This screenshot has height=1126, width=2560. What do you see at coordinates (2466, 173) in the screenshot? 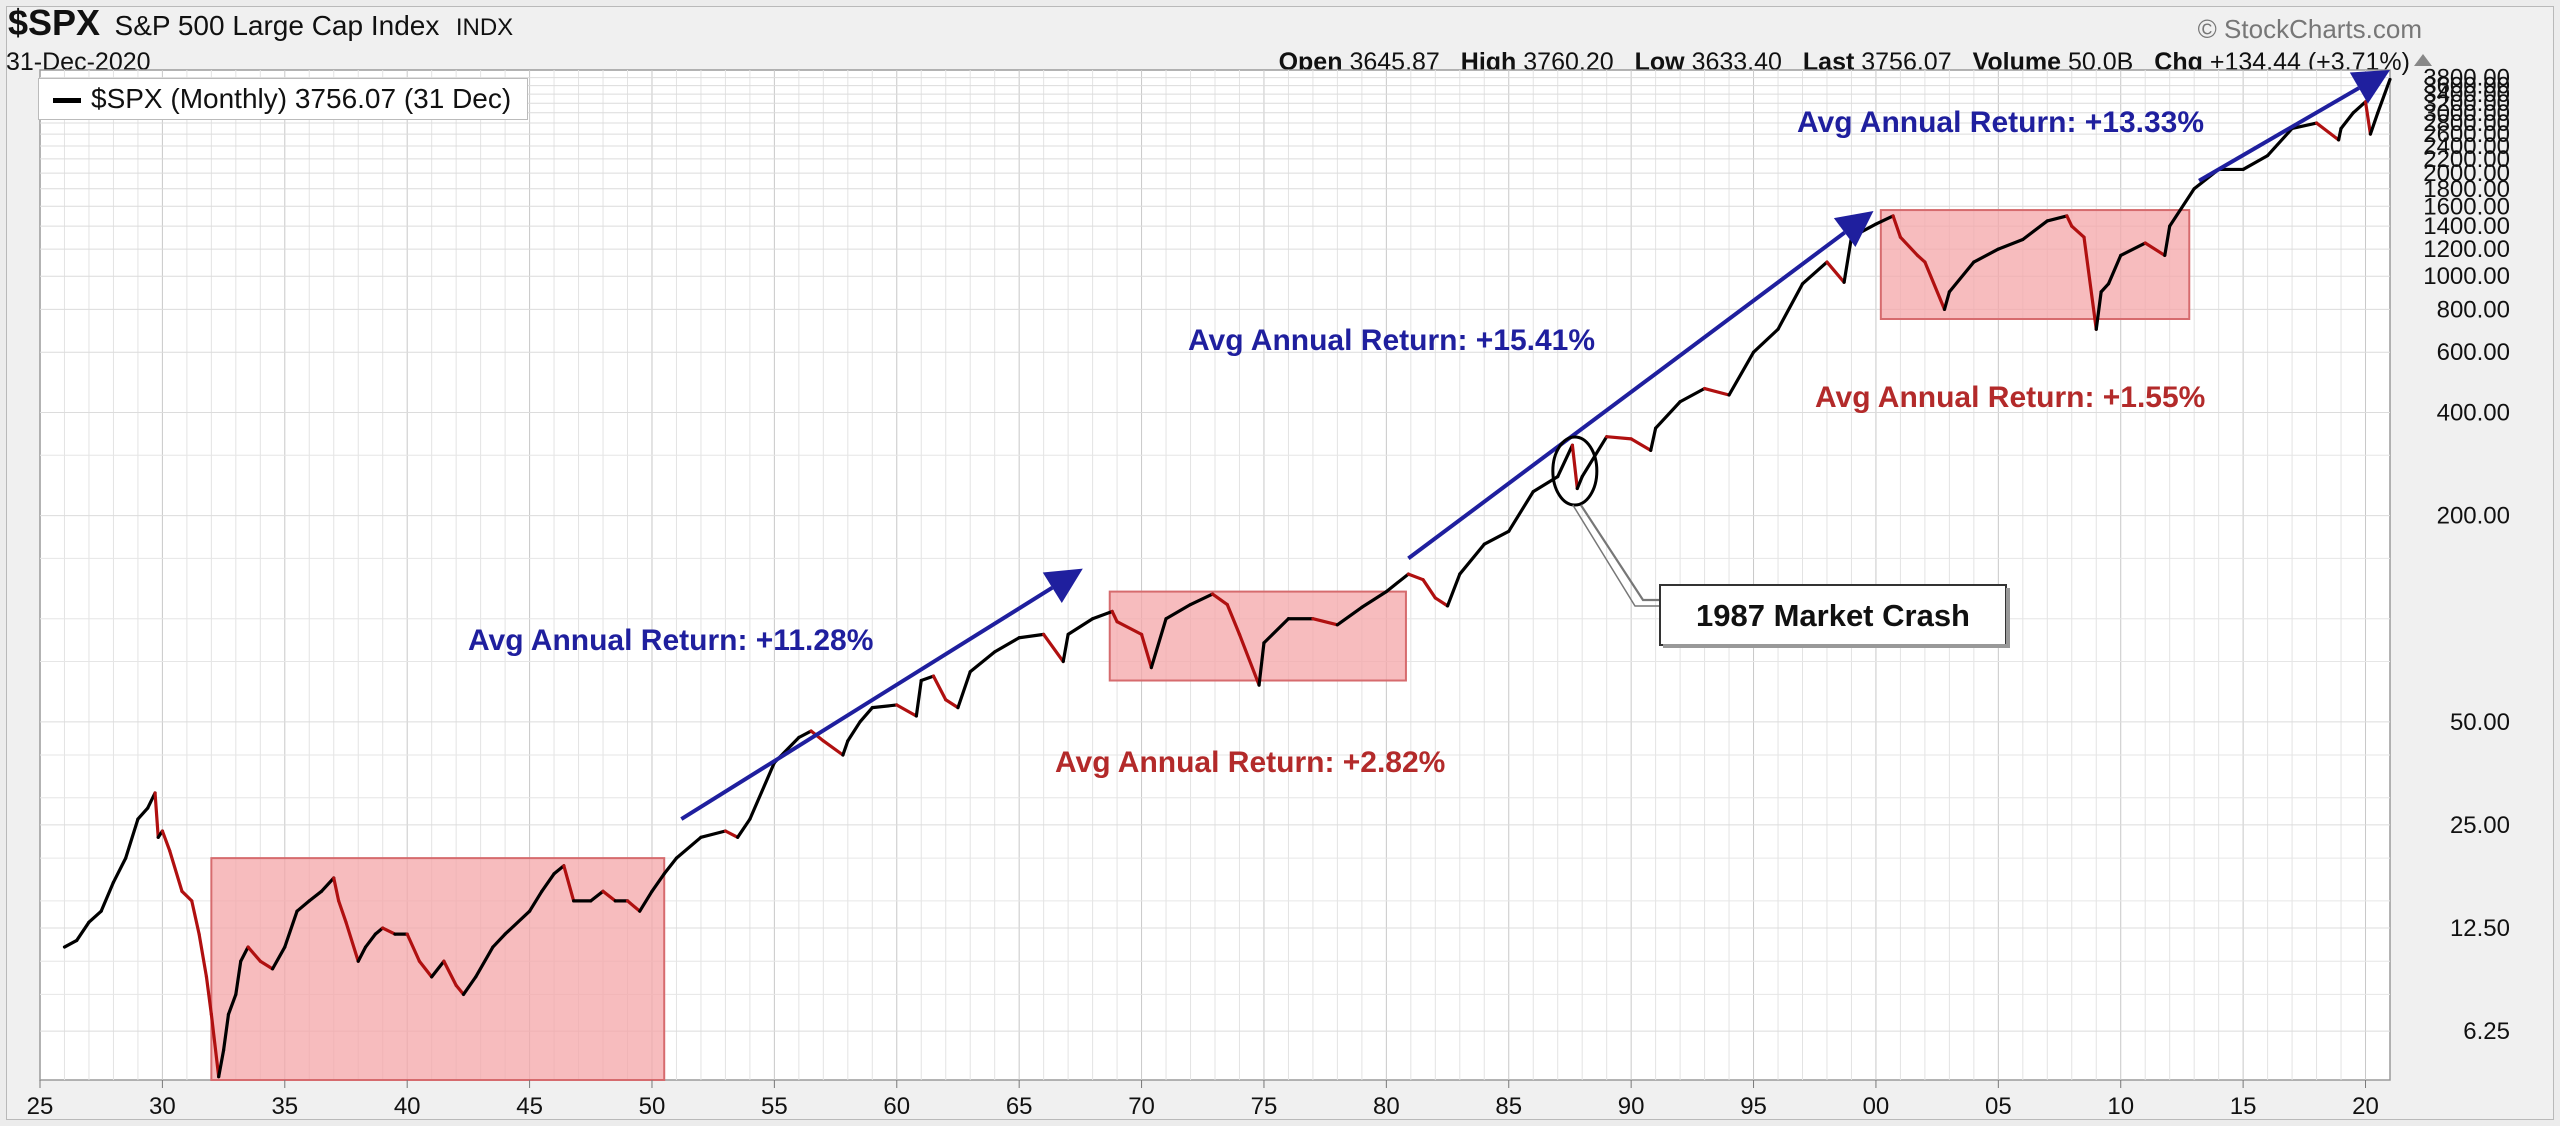
I see `y-tick-label: 2000.00` at bounding box center [2466, 173].